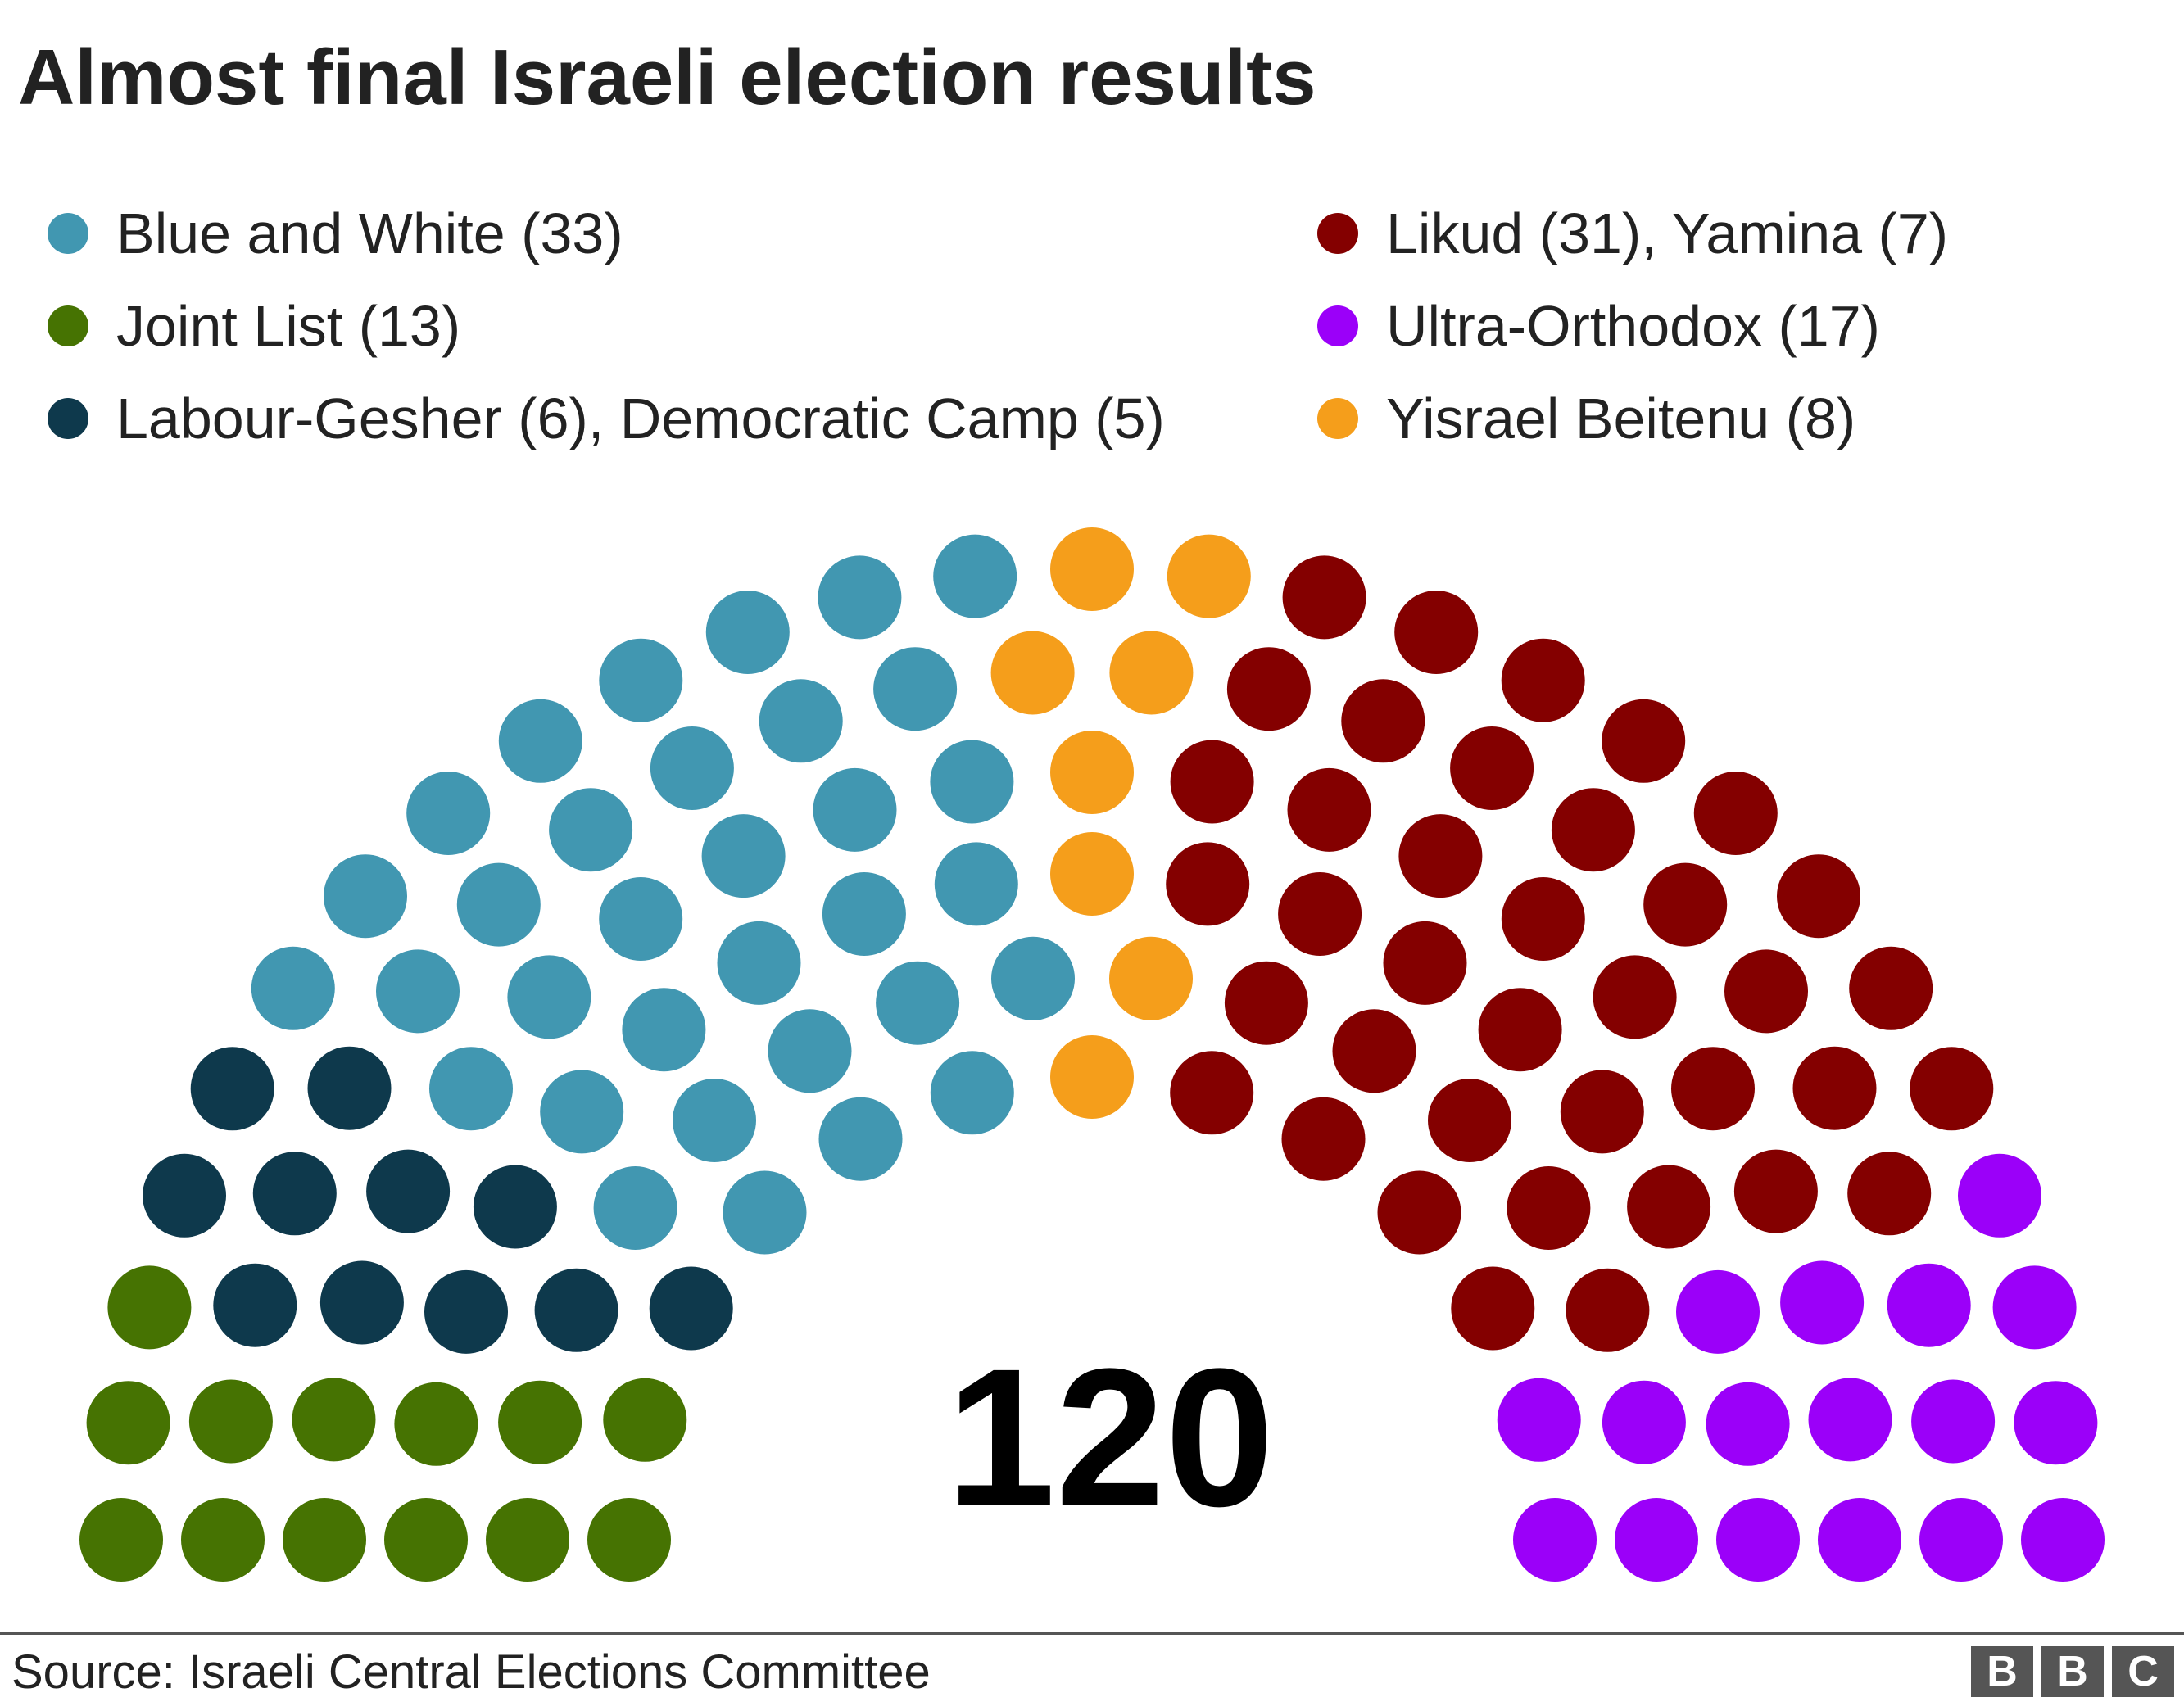  I want to click on chart-title: Almost final Israeli election results, so click(667, 77).